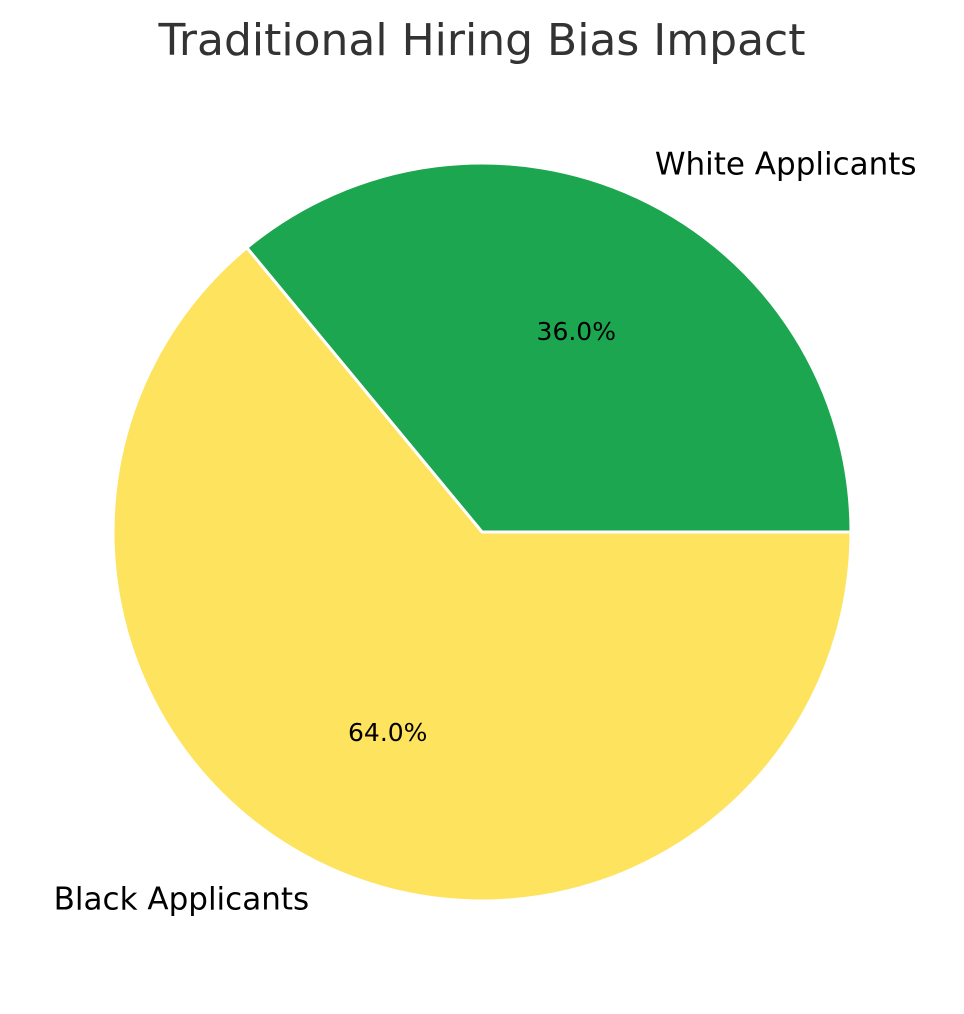 The height and width of the screenshot is (1014, 964). Describe the element at coordinates (576, 331) in the screenshot. I see `pie-percent-label-white-applicants: 36.0%` at that location.